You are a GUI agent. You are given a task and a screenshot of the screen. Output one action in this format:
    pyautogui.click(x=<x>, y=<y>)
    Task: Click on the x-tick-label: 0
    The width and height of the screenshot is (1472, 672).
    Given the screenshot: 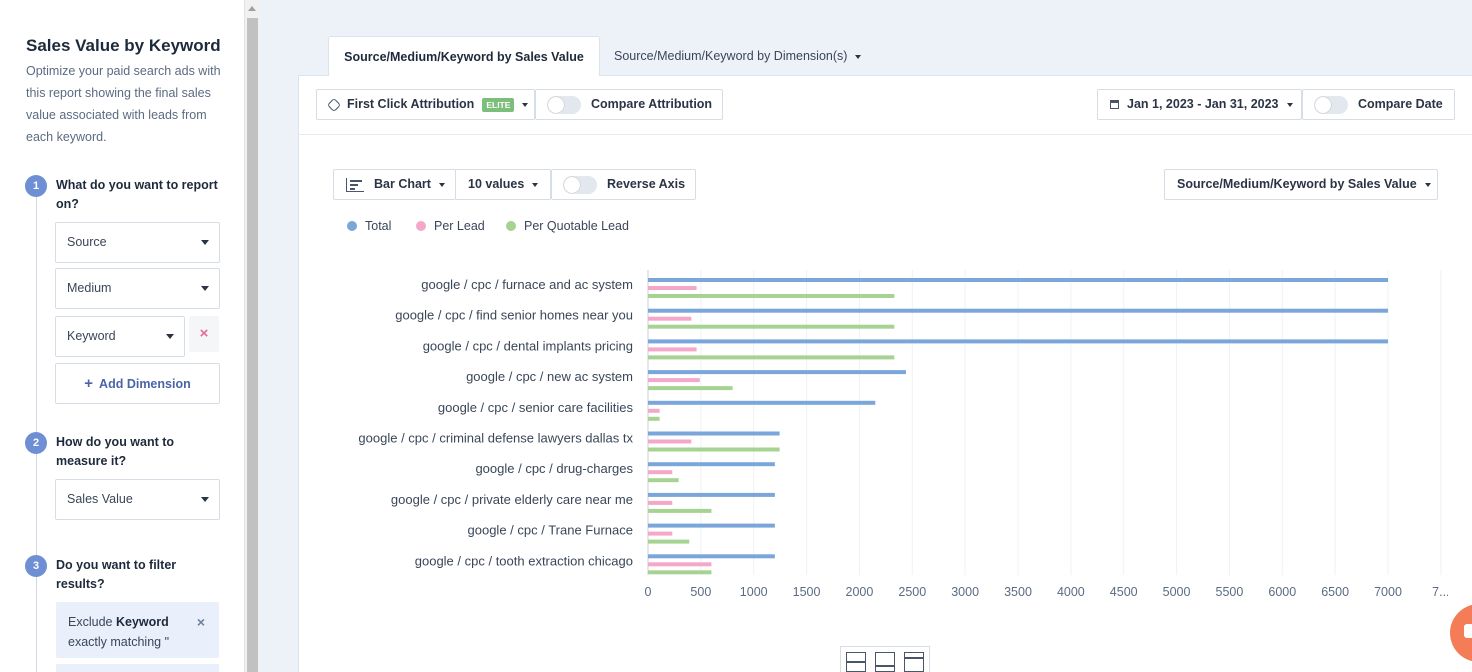 What is the action you would take?
    pyautogui.click(x=648, y=592)
    